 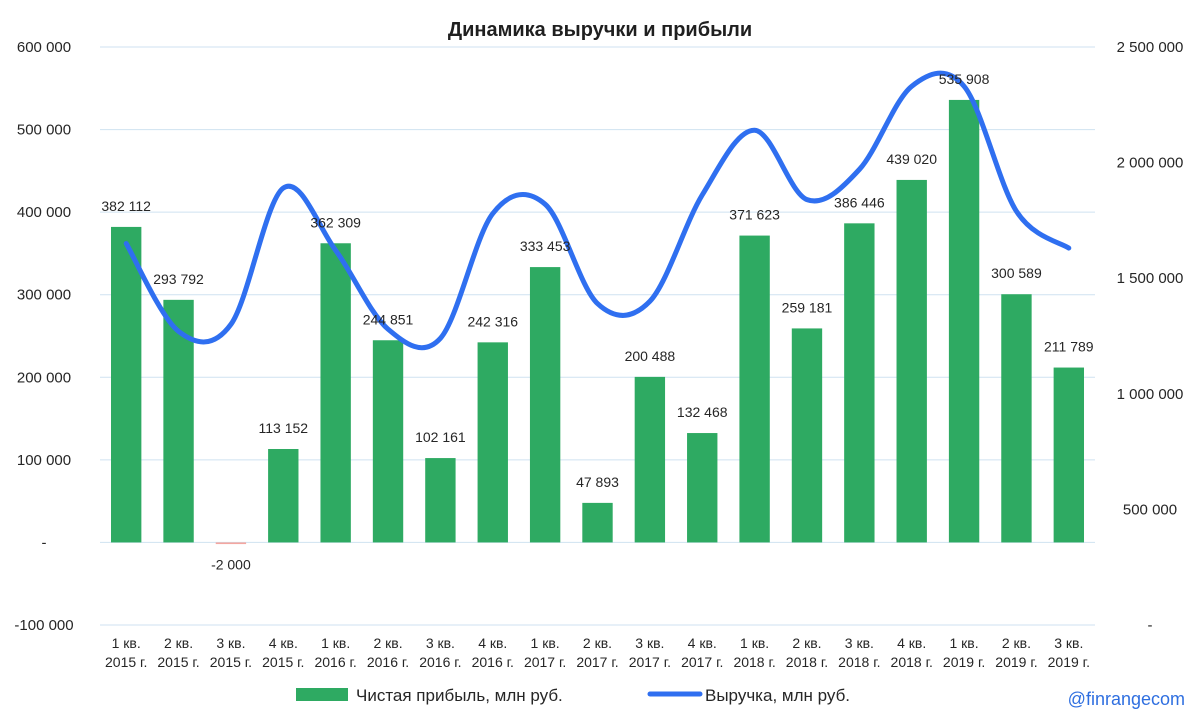 I want to click on bar-data-label: 382 112, so click(x=126, y=206).